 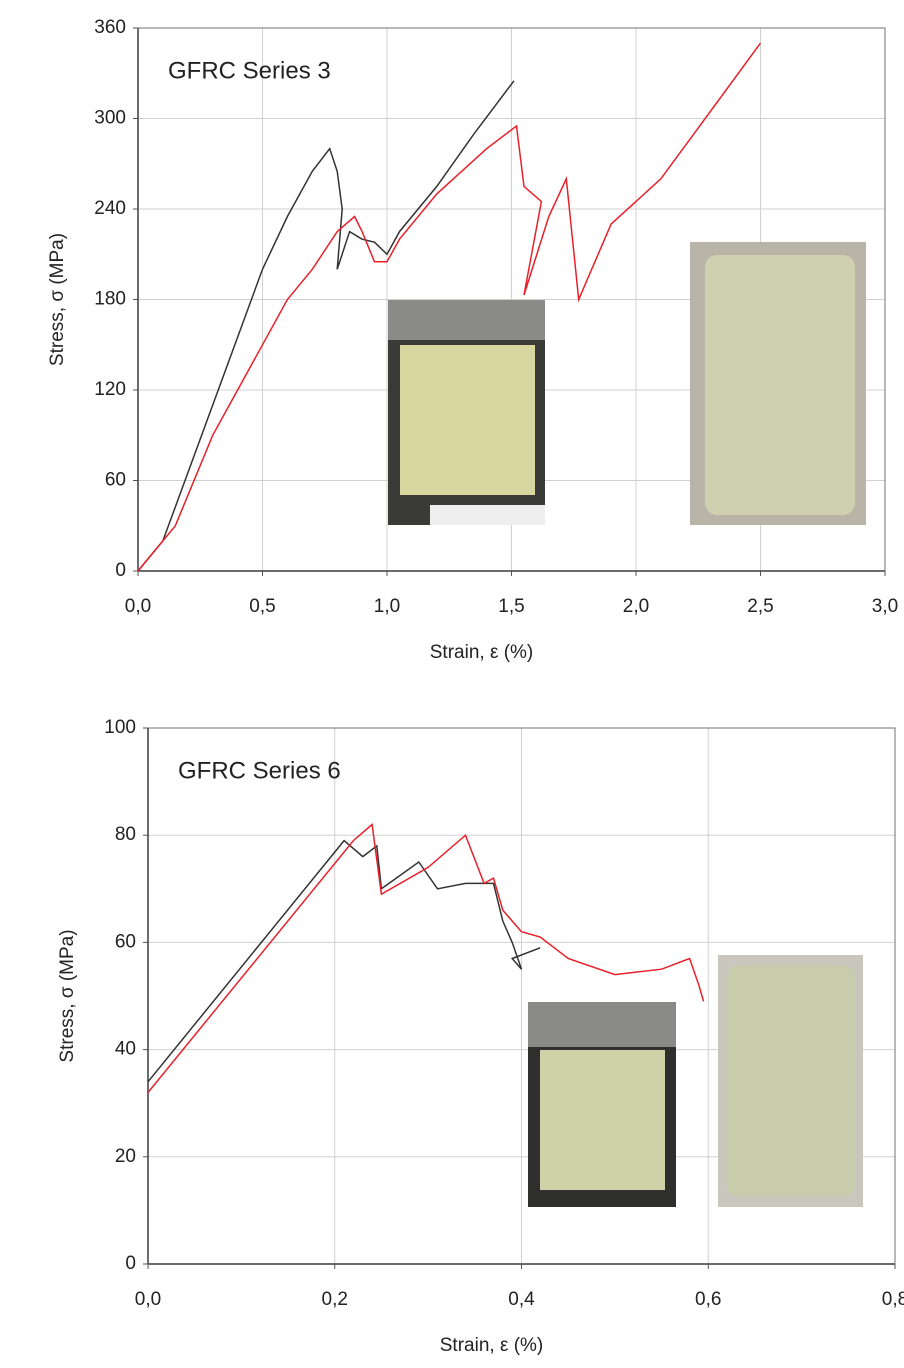 What do you see at coordinates (125, 1156) in the screenshot?
I see `y-tick-label: 20` at bounding box center [125, 1156].